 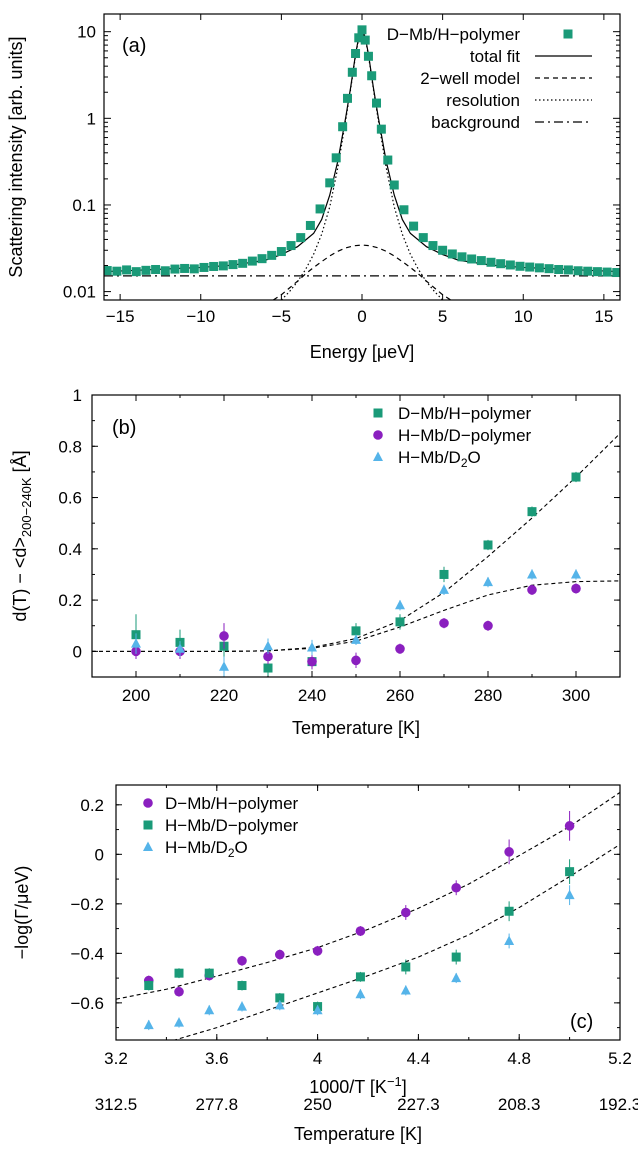 I want to click on panel-label: (c), so click(x=581, y=1022).